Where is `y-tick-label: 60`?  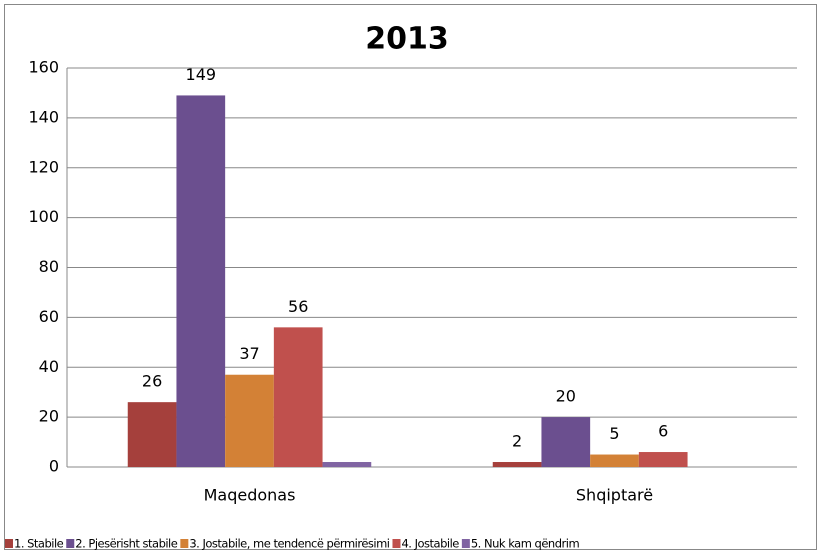 y-tick-label: 60 is located at coordinates (49, 316).